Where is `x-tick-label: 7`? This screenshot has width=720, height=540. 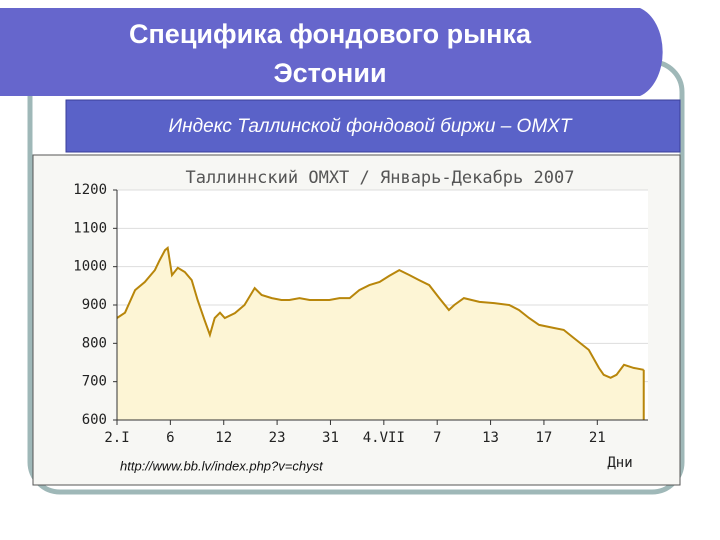 x-tick-label: 7 is located at coordinates (437, 438).